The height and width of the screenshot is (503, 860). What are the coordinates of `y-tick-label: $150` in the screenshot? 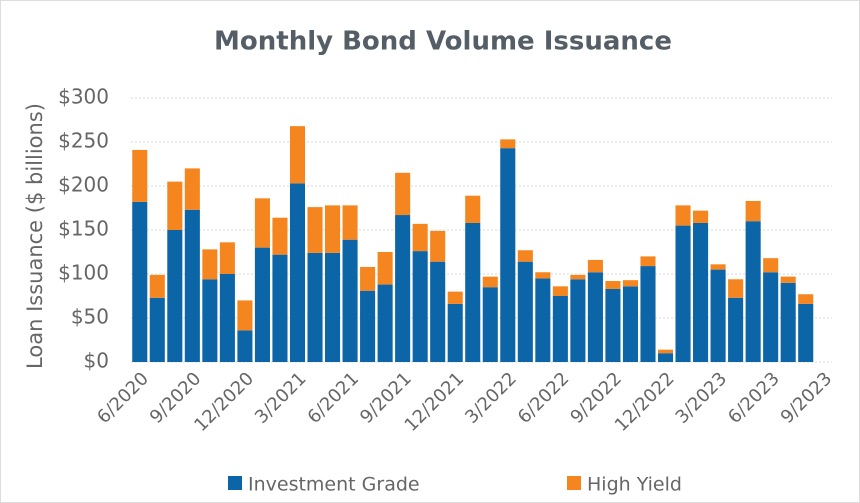 It's located at (83, 229).